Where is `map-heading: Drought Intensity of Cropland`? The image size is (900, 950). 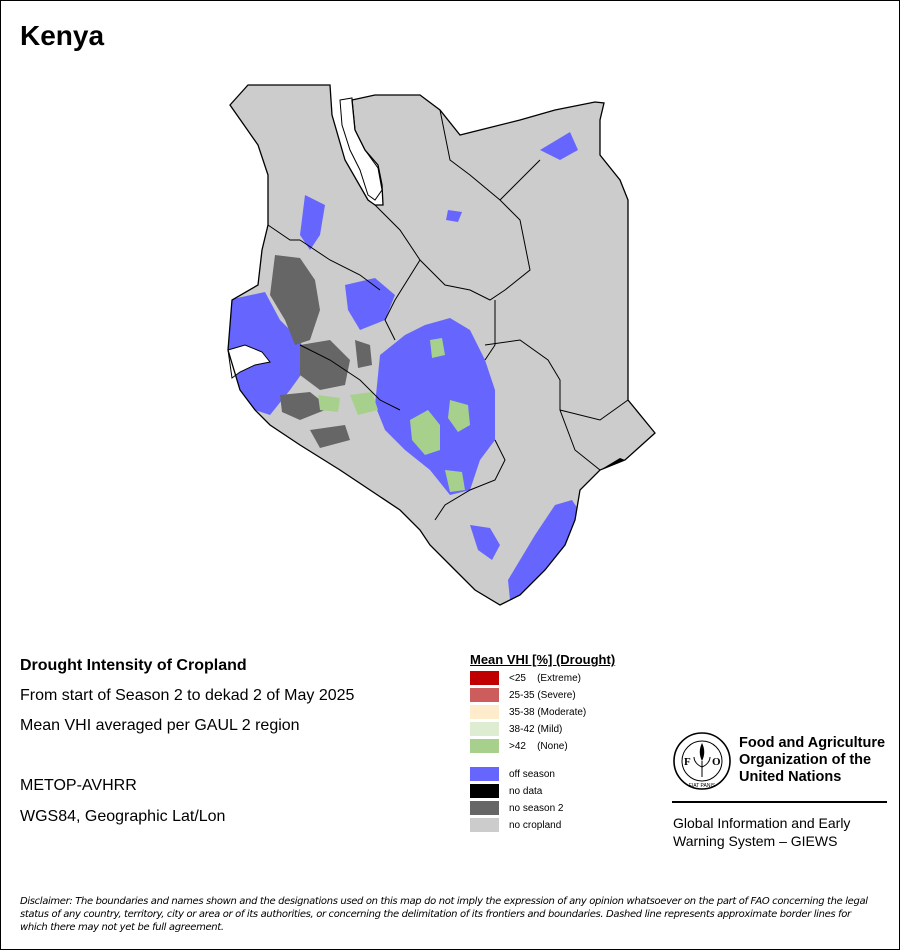 map-heading: Drought Intensity of Cropland is located at coordinates (133, 665).